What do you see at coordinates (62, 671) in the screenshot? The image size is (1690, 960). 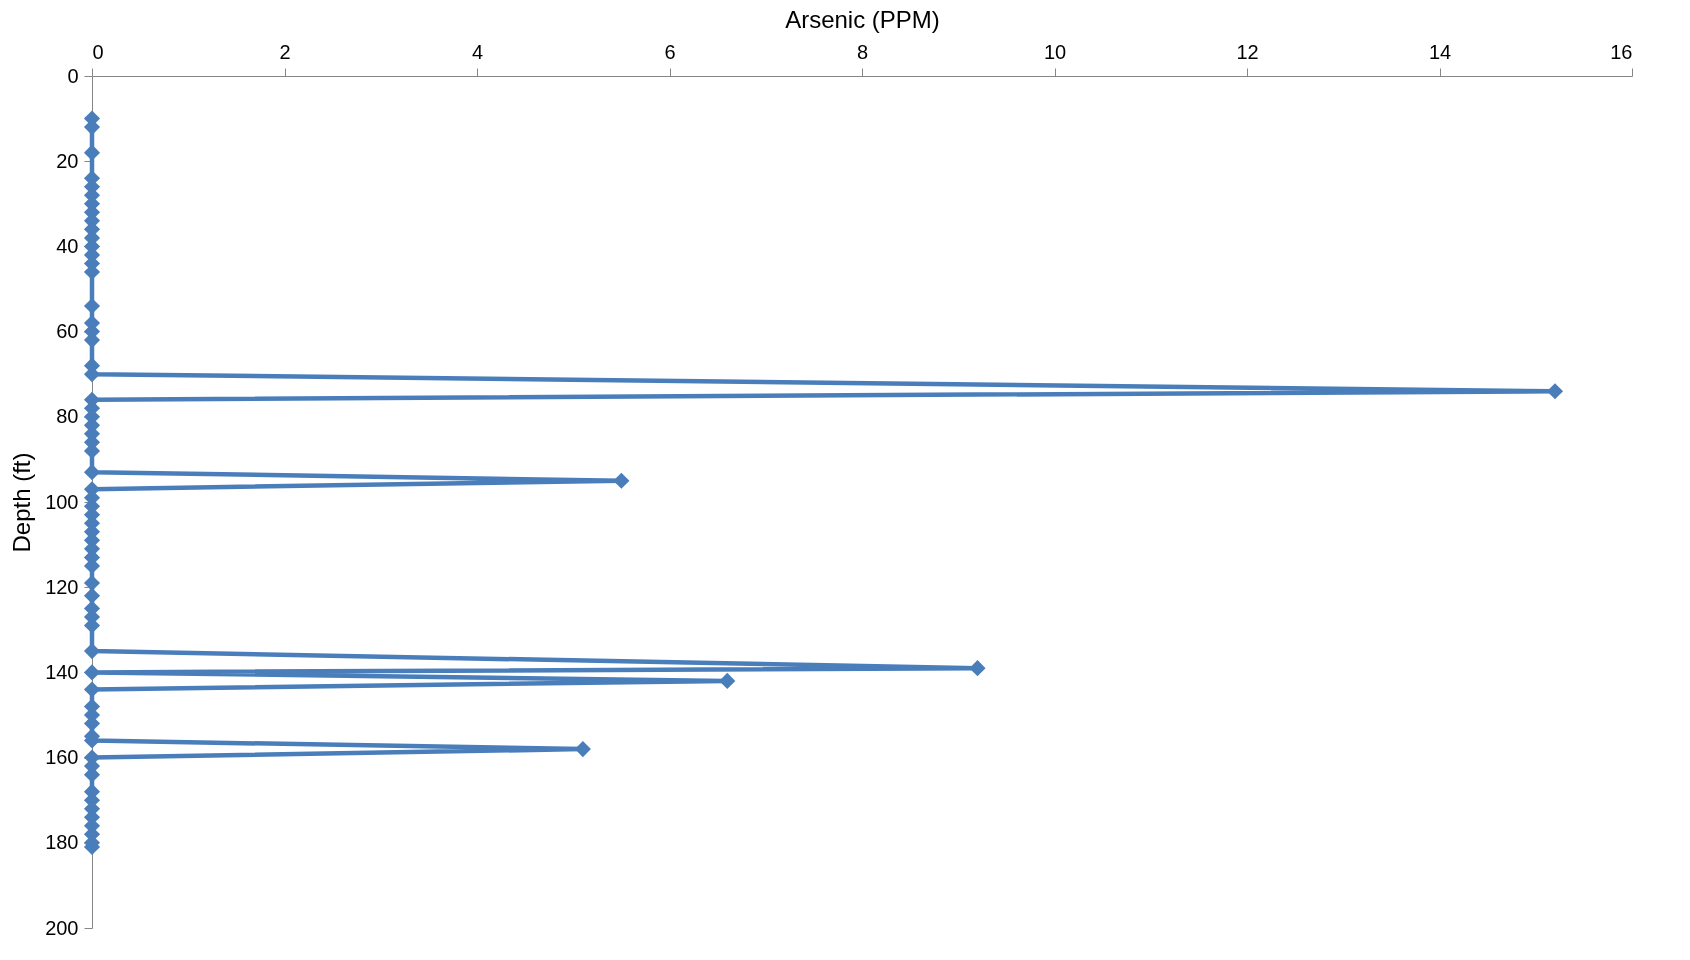 I see `y-tick-label: 140` at bounding box center [62, 671].